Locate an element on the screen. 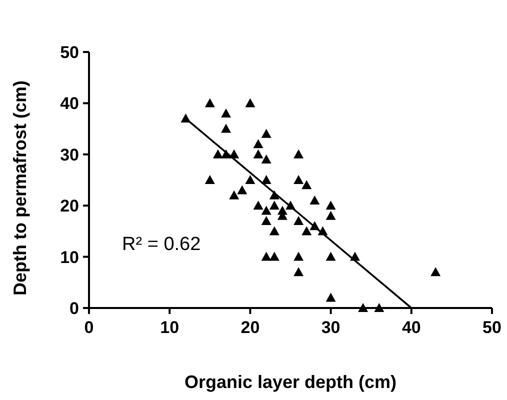 Image resolution: width=507 pixels, height=400 pixels. x-tick-label: 40 is located at coordinates (411, 327).